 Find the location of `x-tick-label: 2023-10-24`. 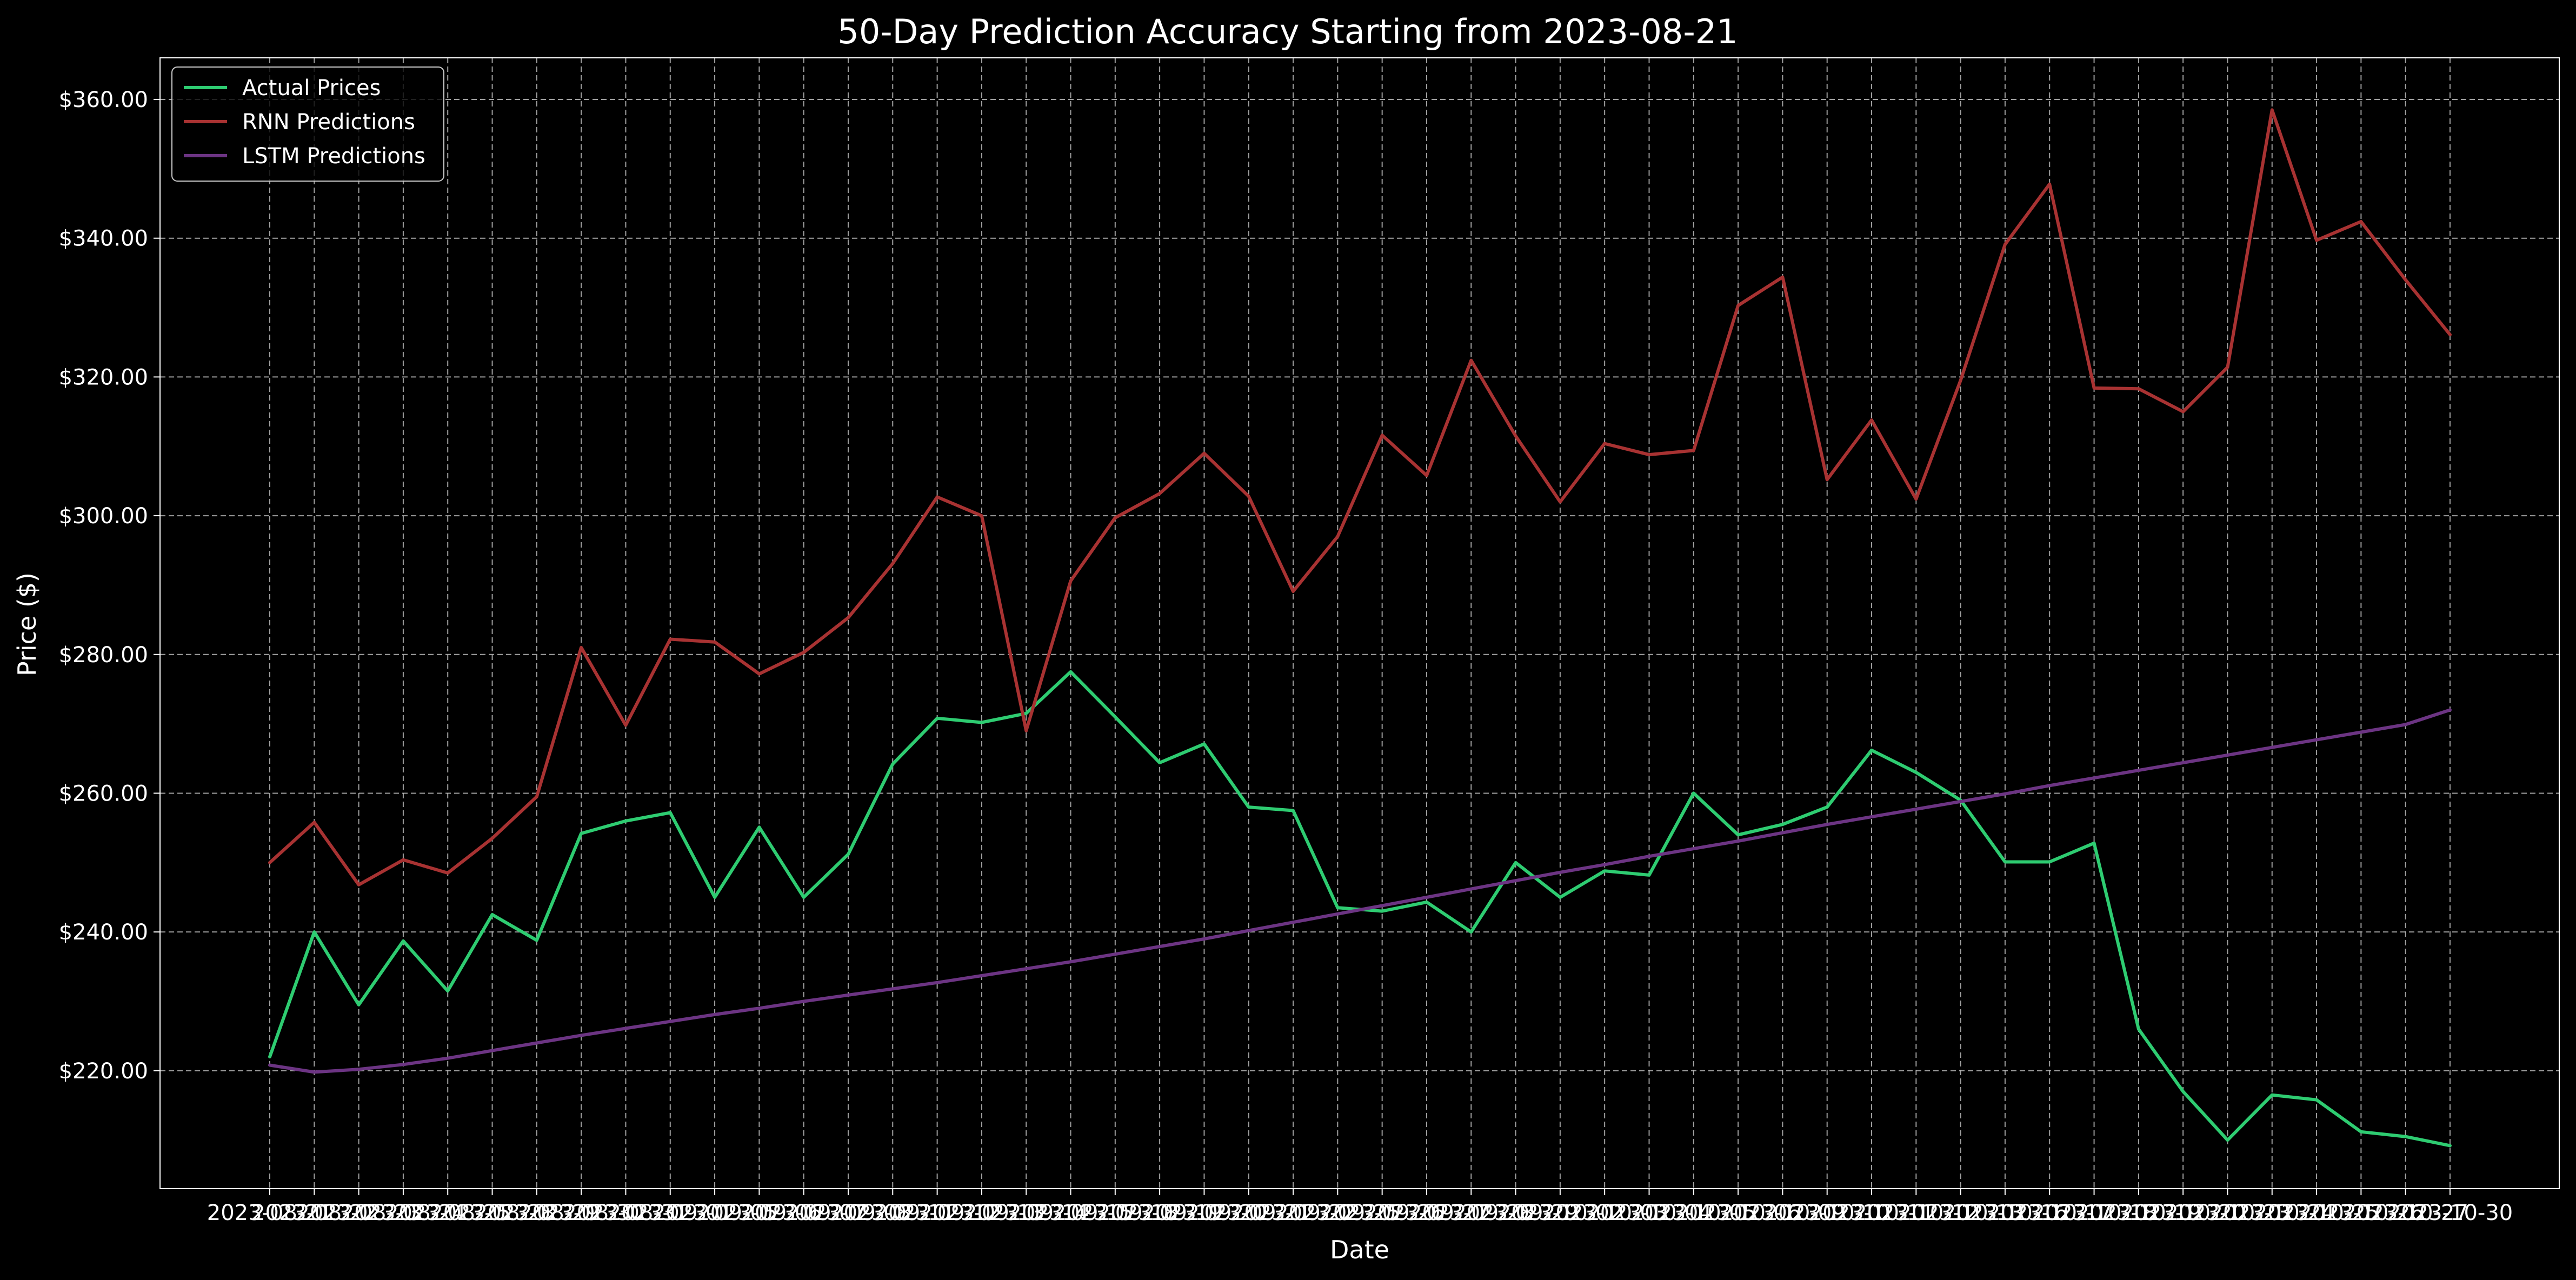

x-tick-label: 2023-10-24 is located at coordinates (2272, 1213).